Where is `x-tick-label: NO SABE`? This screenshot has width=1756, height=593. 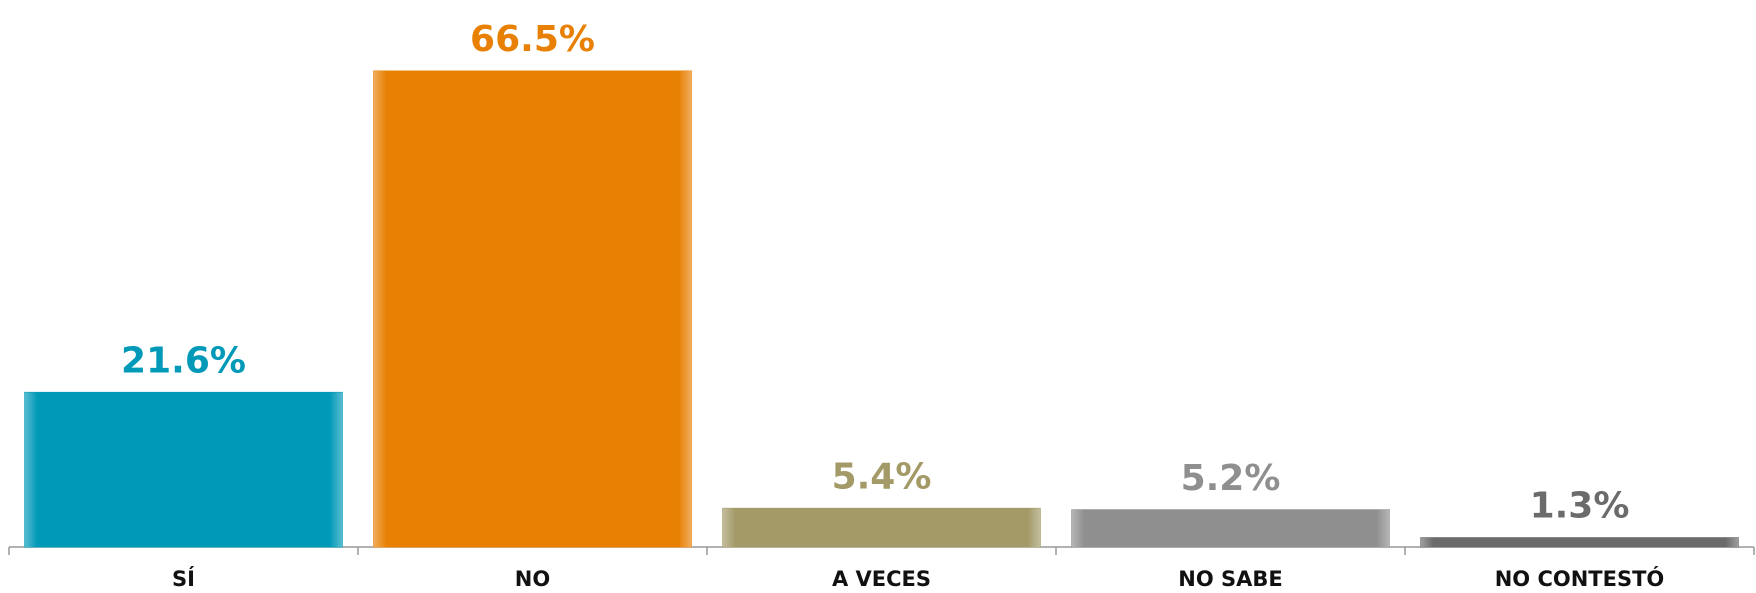 x-tick-label: NO SABE is located at coordinates (1230, 579).